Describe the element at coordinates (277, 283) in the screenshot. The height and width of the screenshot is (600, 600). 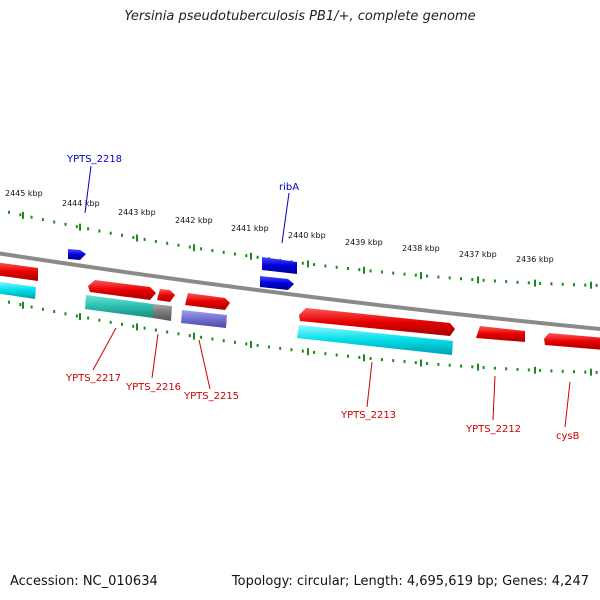
I see `cds-riba` at that location.